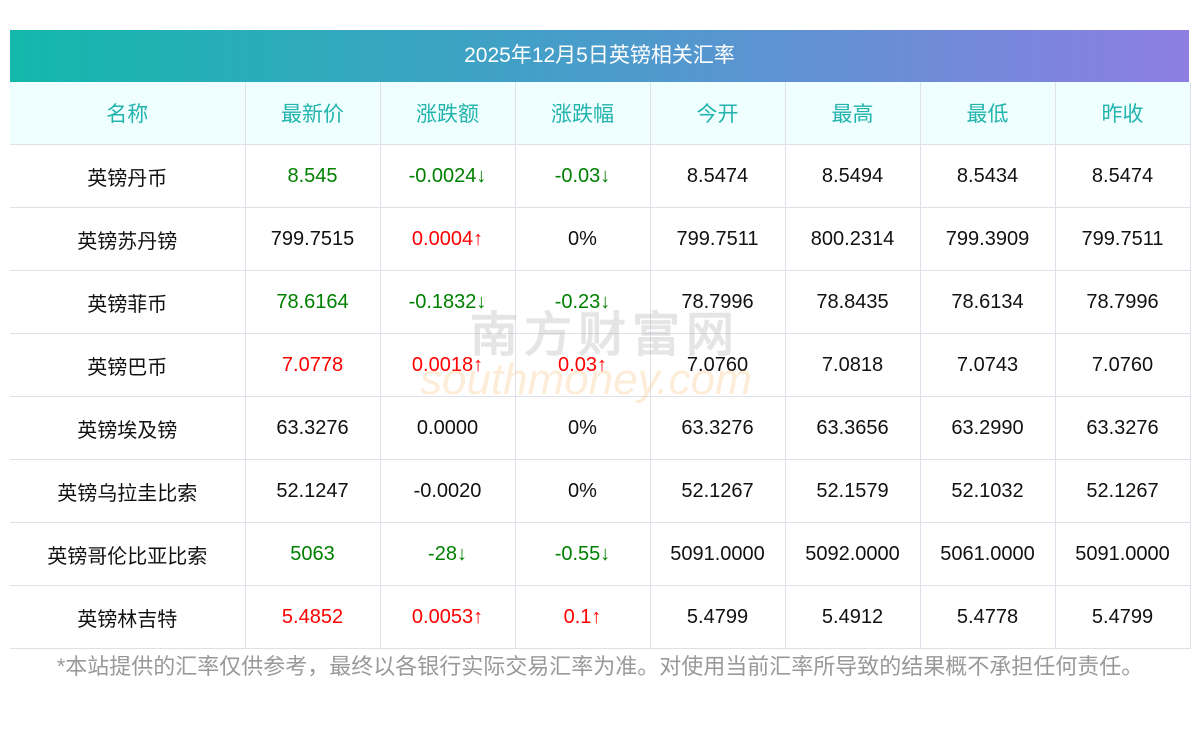 Image resolution: width=1200 pixels, height=733 pixels. I want to click on cell-open: 63.3276, so click(717, 428).